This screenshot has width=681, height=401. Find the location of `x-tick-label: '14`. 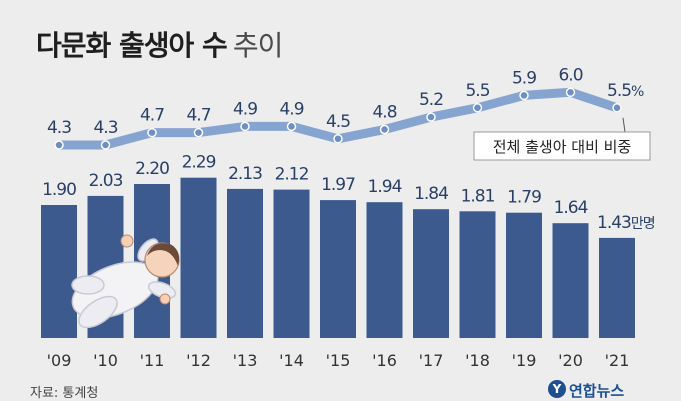

x-tick-label: '14 is located at coordinates (291, 360).